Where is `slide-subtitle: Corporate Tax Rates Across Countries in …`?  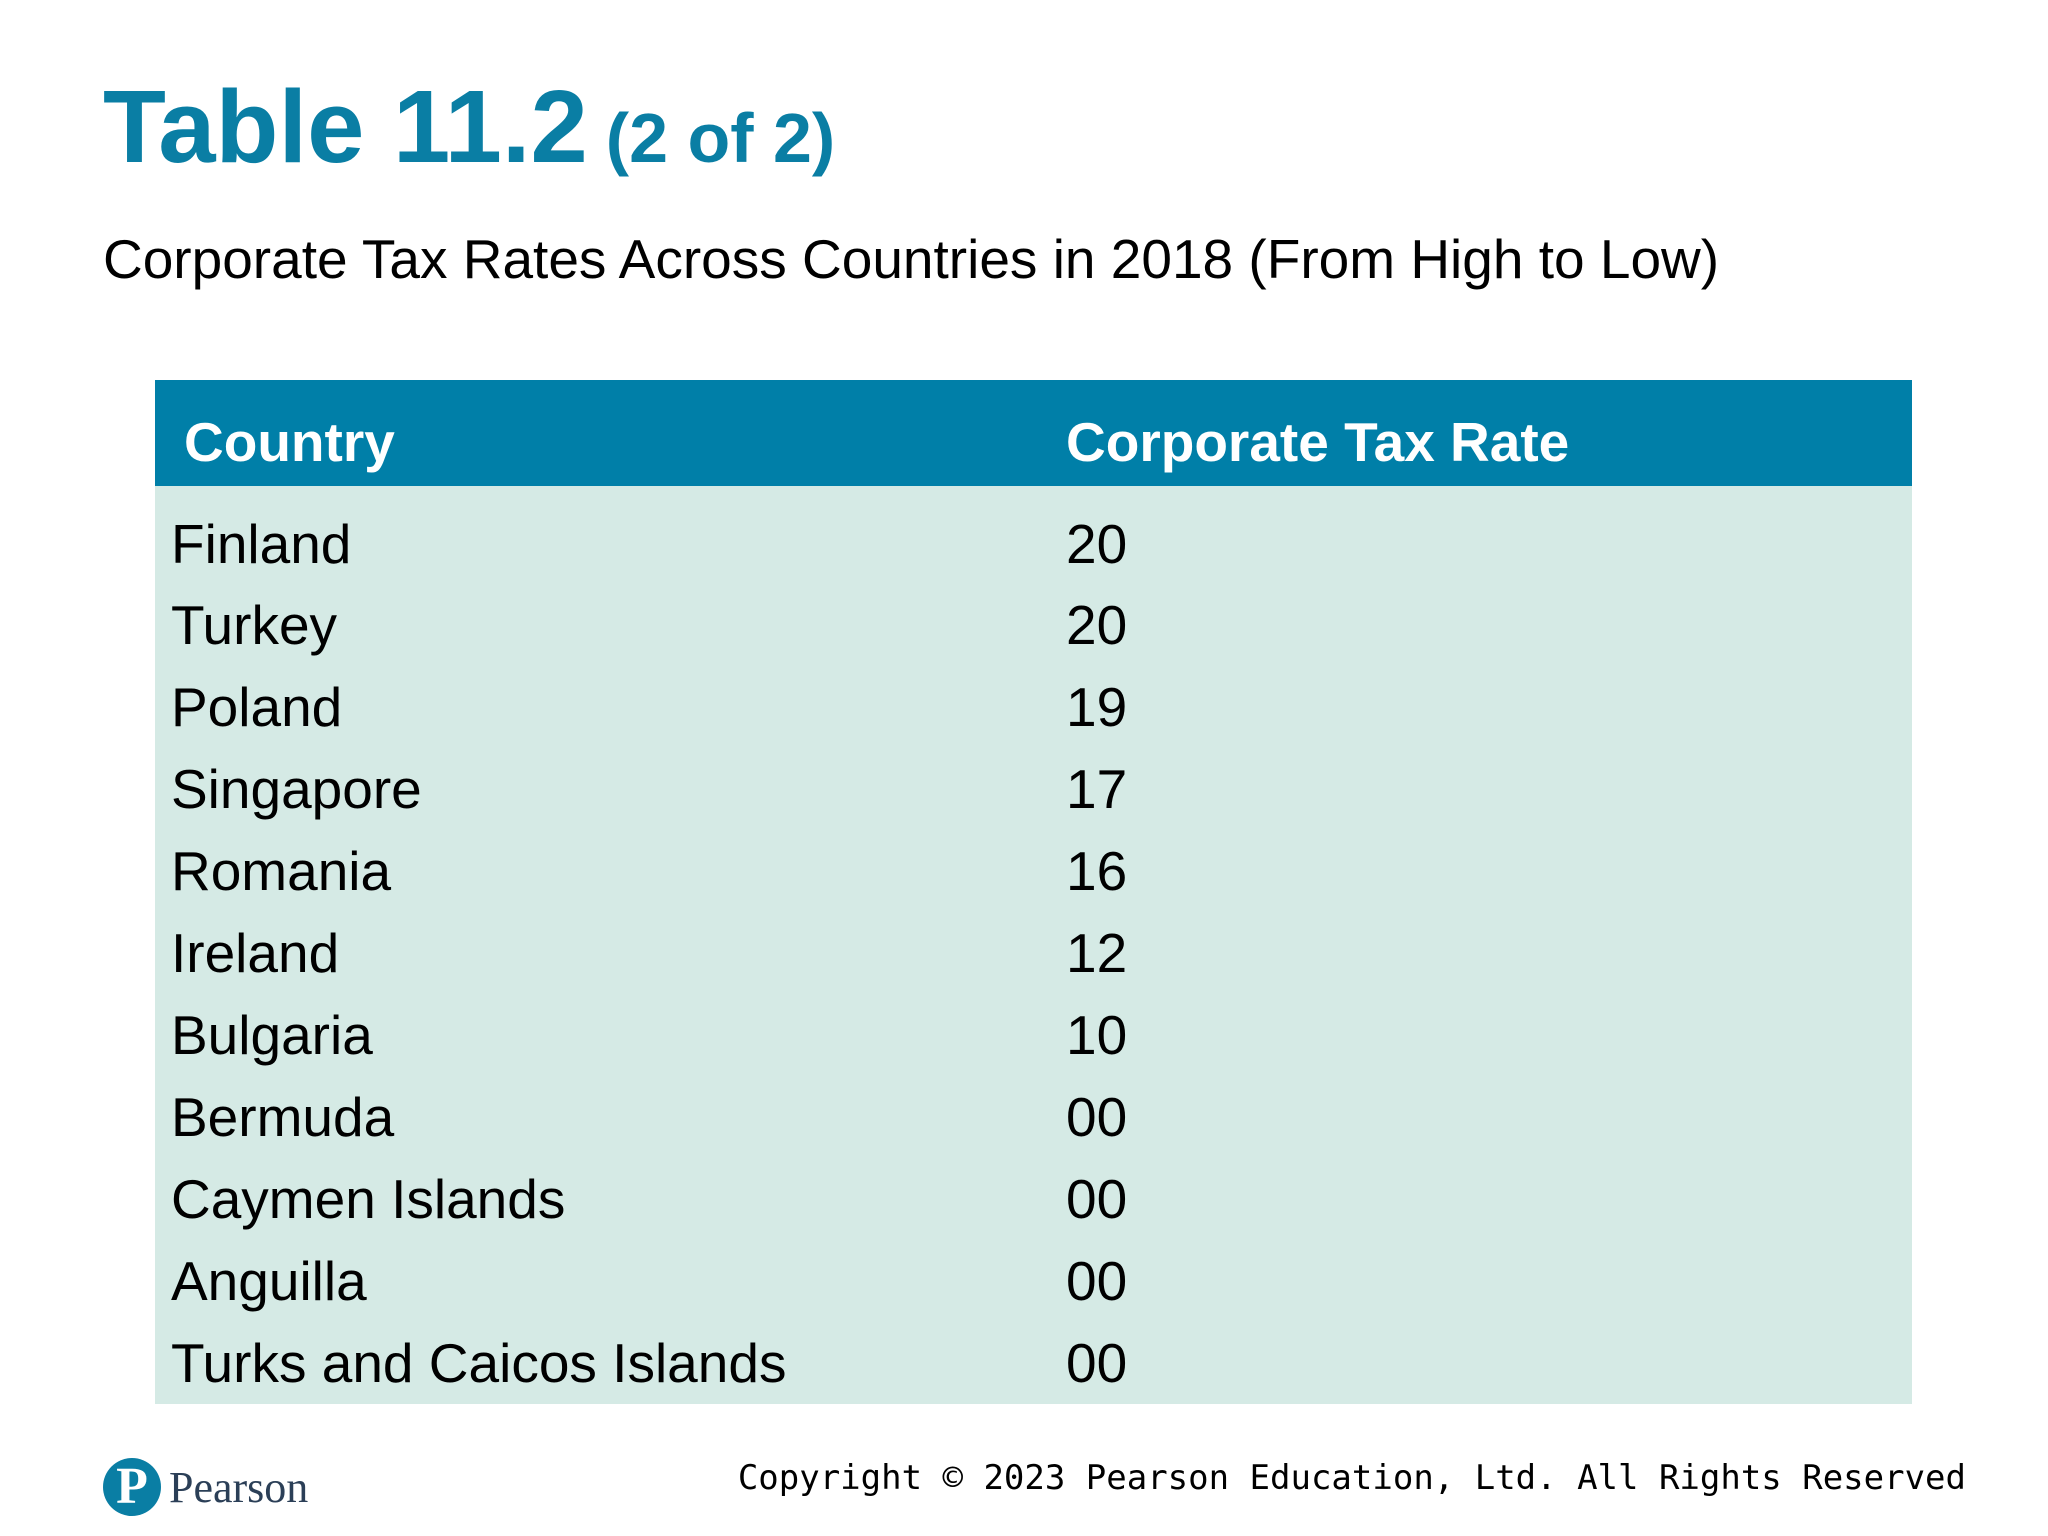 slide-subtitle: Corporate Tax Rates Across Countries in … is located at coordinates (911, 259).